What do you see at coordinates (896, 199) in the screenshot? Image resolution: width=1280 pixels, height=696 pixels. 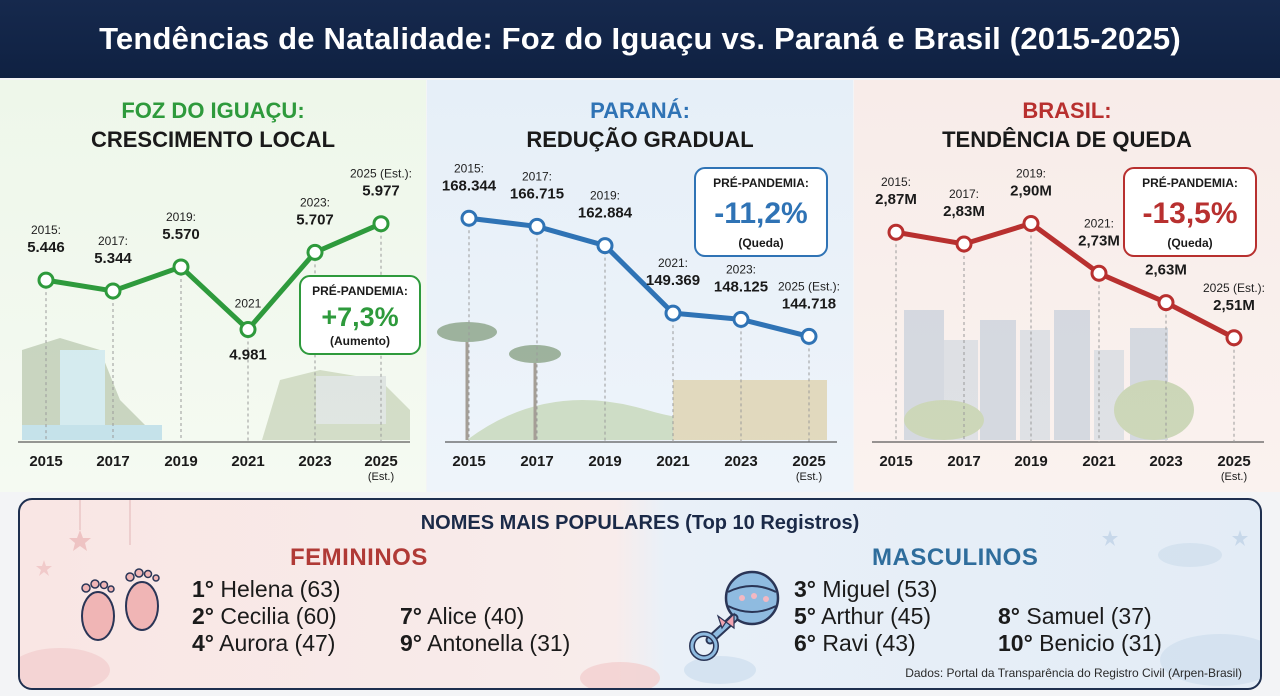 I see `point-value-label: 2,87M` at bounding box center [896, 199].